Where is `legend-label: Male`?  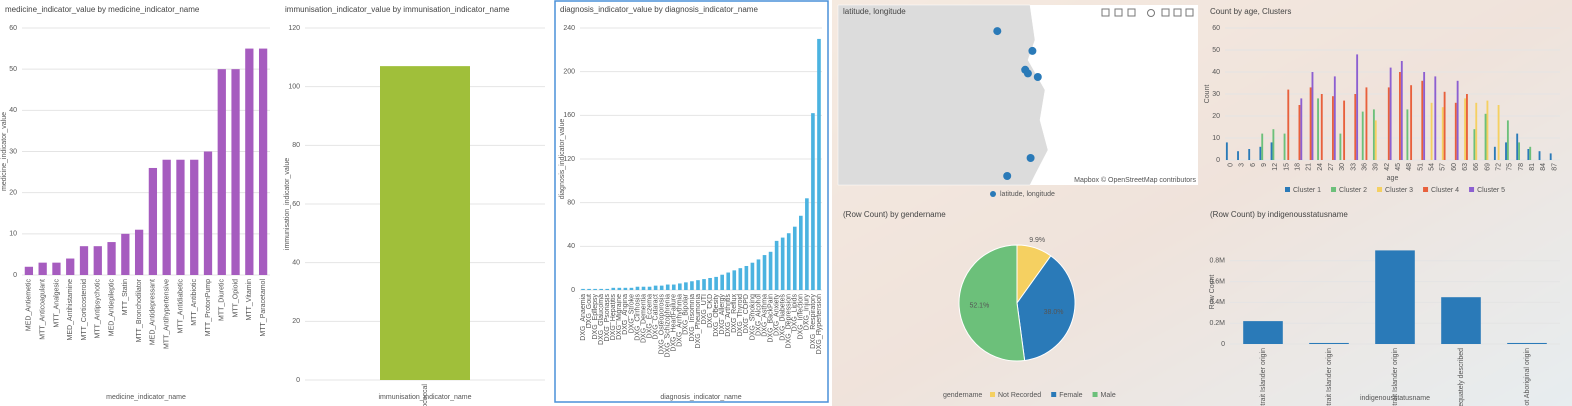 legend-label: Male is located at coordinates (1108, 395).